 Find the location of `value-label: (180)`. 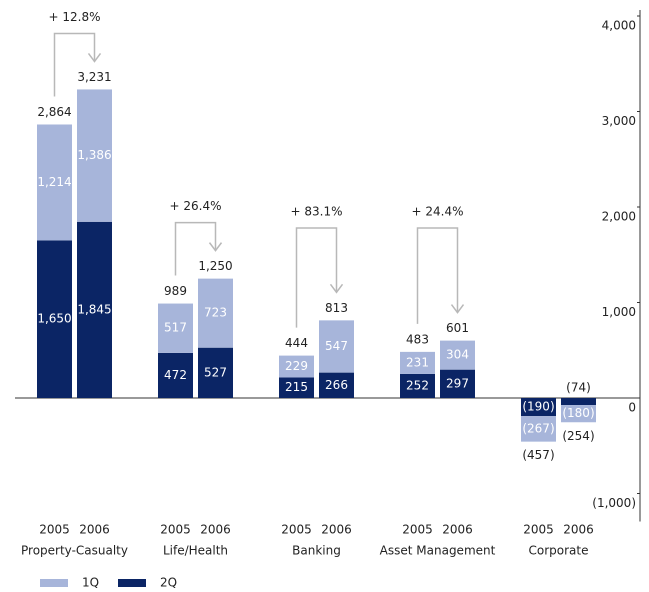

value-label: (180) is located at coordinates (578, 413).